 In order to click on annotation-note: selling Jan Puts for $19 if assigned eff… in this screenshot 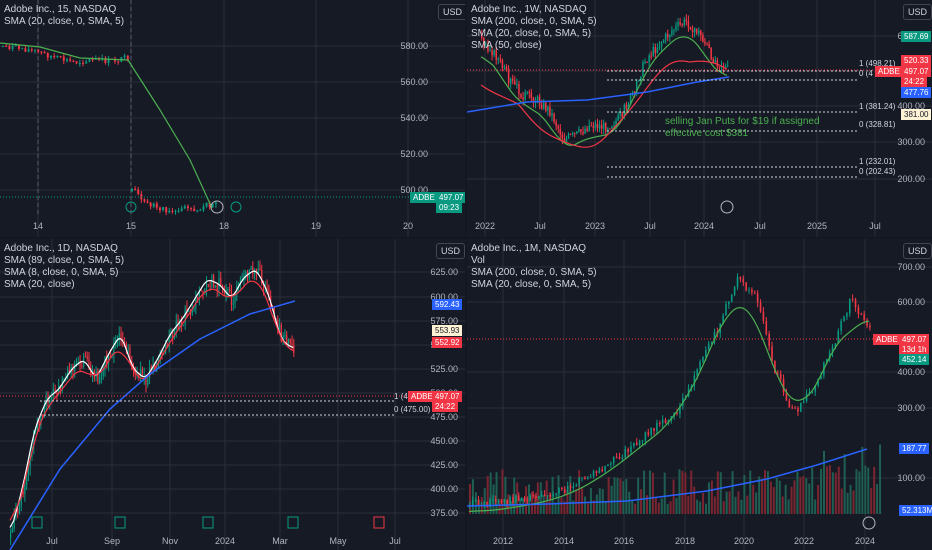, I will do `click(742, 128)`.